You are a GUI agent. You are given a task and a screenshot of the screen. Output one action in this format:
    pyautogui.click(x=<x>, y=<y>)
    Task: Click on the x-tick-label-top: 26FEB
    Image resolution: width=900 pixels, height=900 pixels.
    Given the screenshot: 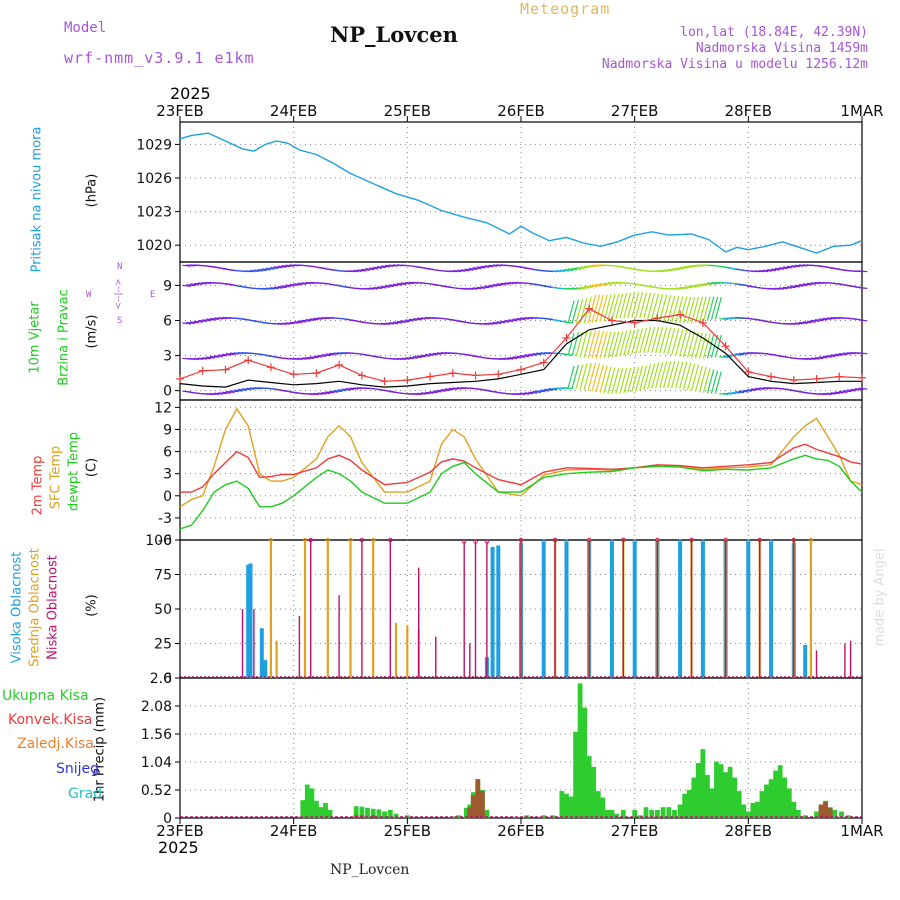 What is the action you would take?
    pyautogui.click(x=520, y=111)
    